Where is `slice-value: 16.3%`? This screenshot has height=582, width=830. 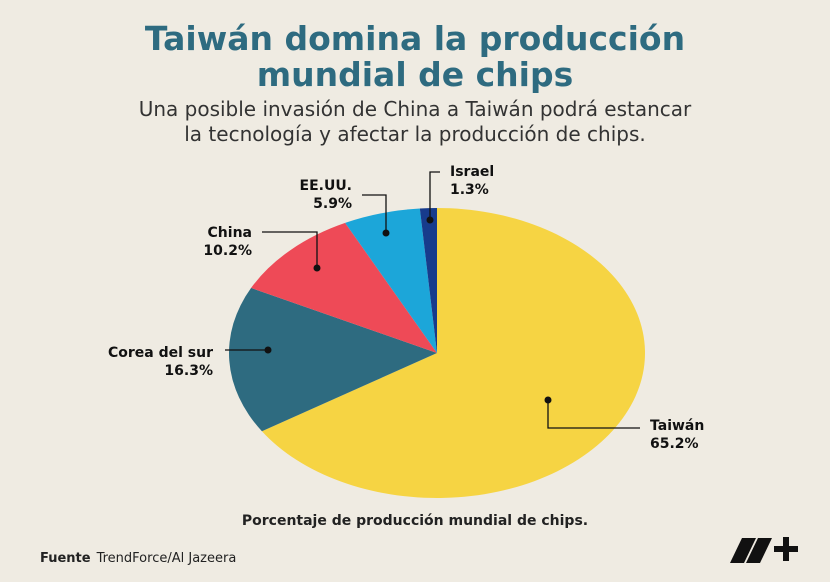 slice-value: 16.3% is located at coordinates (188, 371).